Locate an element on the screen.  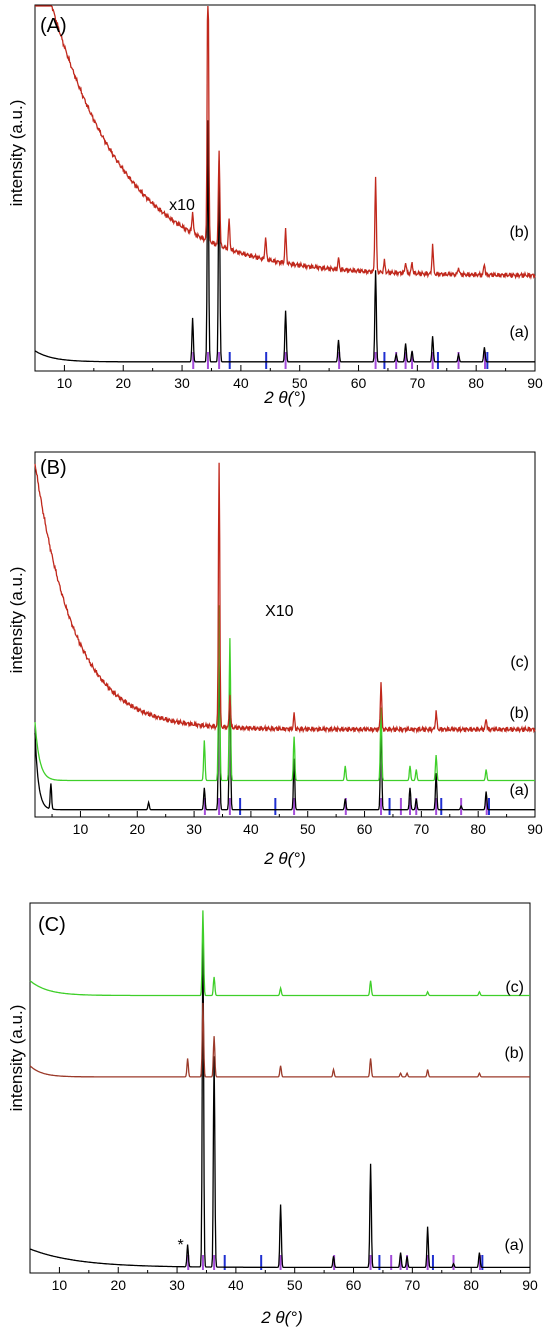
annotation-text: x10 is located at coordinates (182, 205).